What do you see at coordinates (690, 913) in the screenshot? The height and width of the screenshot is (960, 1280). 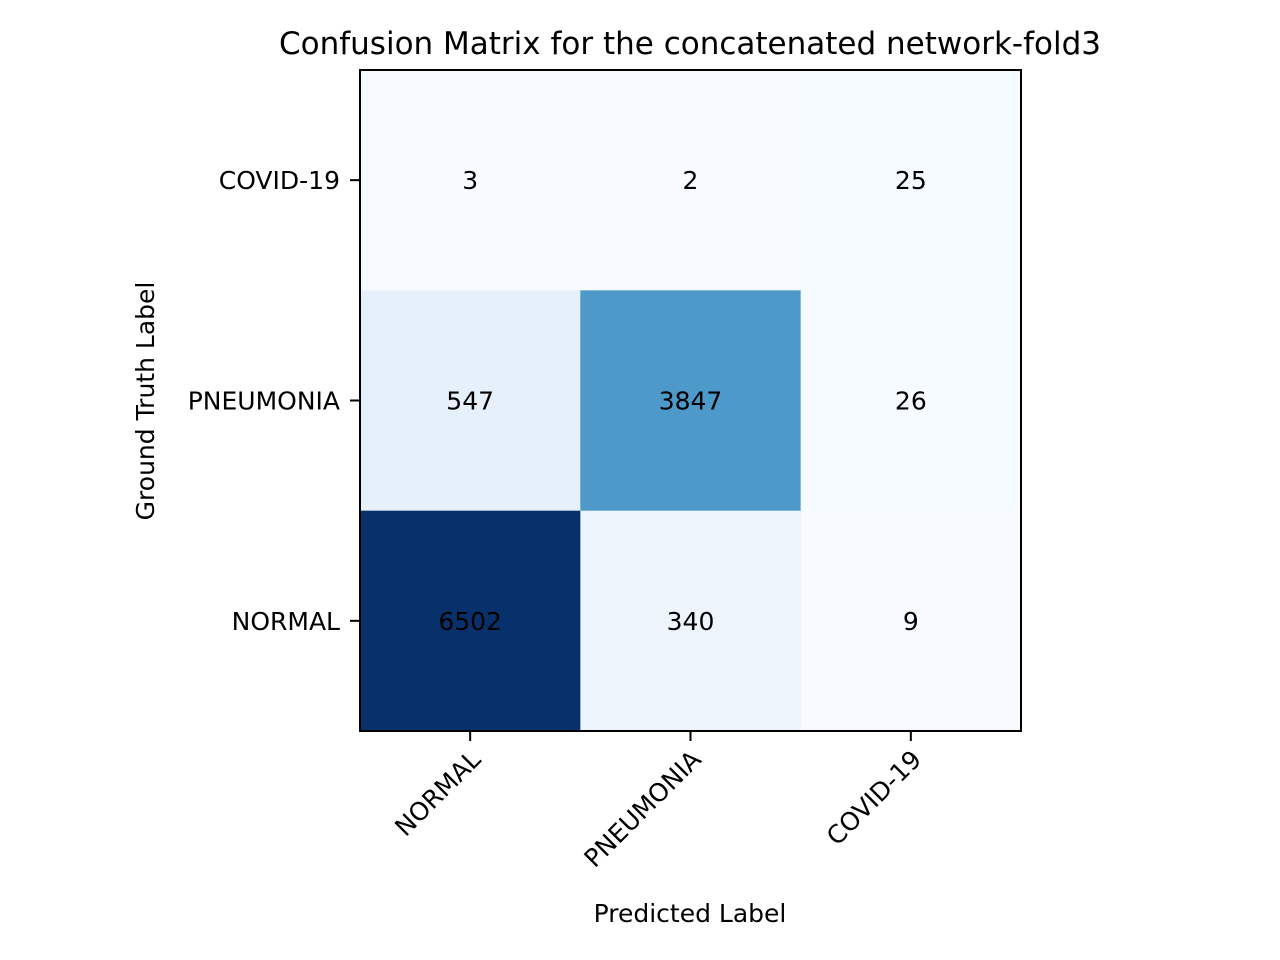 I see `x-axis-label: Predicted Label` at bounding box center [690, 913].